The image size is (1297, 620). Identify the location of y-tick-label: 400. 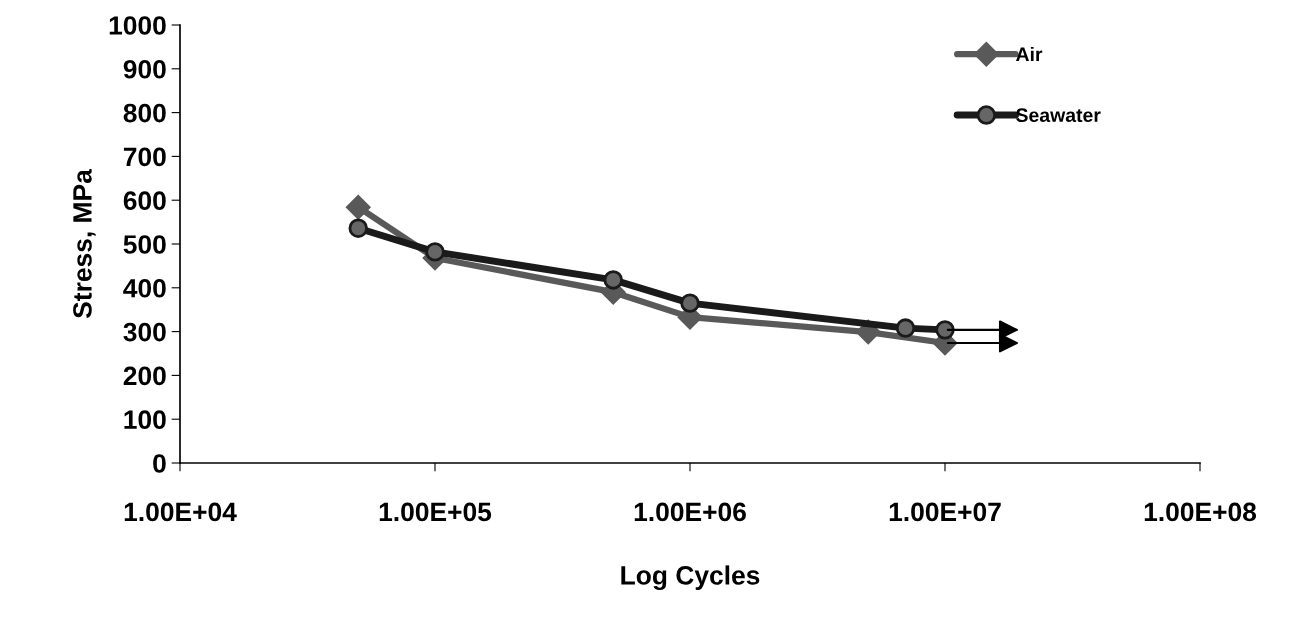
(144, 288).